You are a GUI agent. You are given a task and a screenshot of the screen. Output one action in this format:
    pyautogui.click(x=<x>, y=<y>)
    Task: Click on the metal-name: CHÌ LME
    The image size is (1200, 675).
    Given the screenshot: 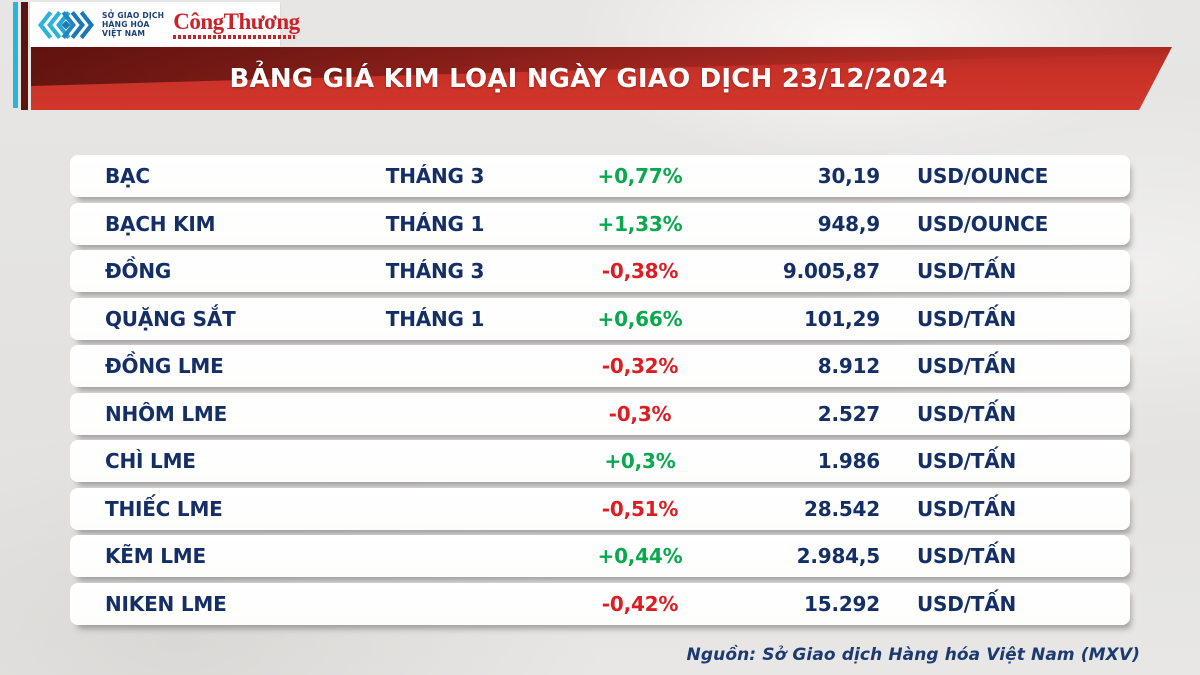 What is the action you would take?
    pyautogui.click(x=150, y=461)
    